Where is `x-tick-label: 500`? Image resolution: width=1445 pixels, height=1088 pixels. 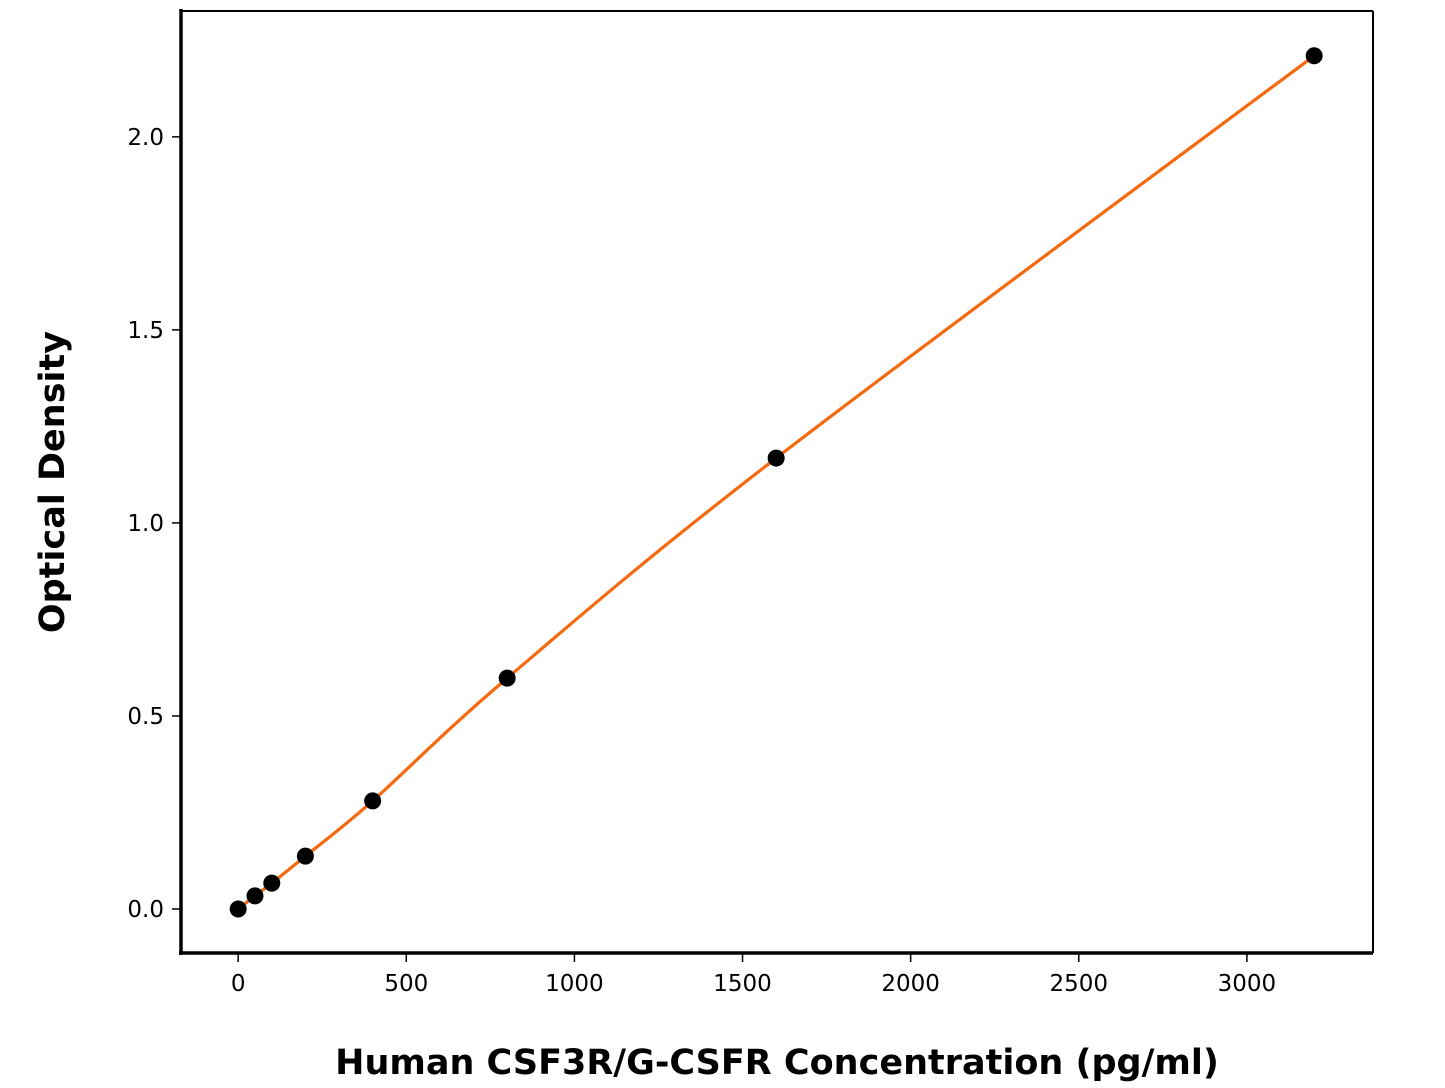
x-tick-label: 500 is located at coordinates (406, 984).